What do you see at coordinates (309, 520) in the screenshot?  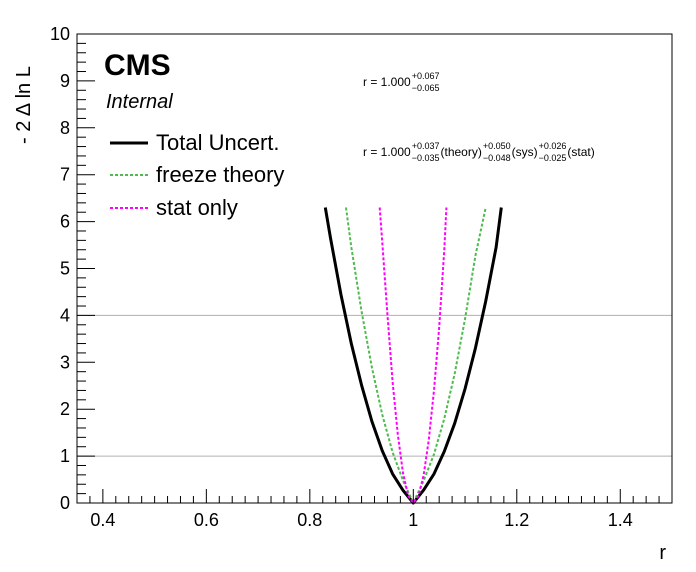 I see `x-tick-label: 0.8` at bounding box center [309, 520].